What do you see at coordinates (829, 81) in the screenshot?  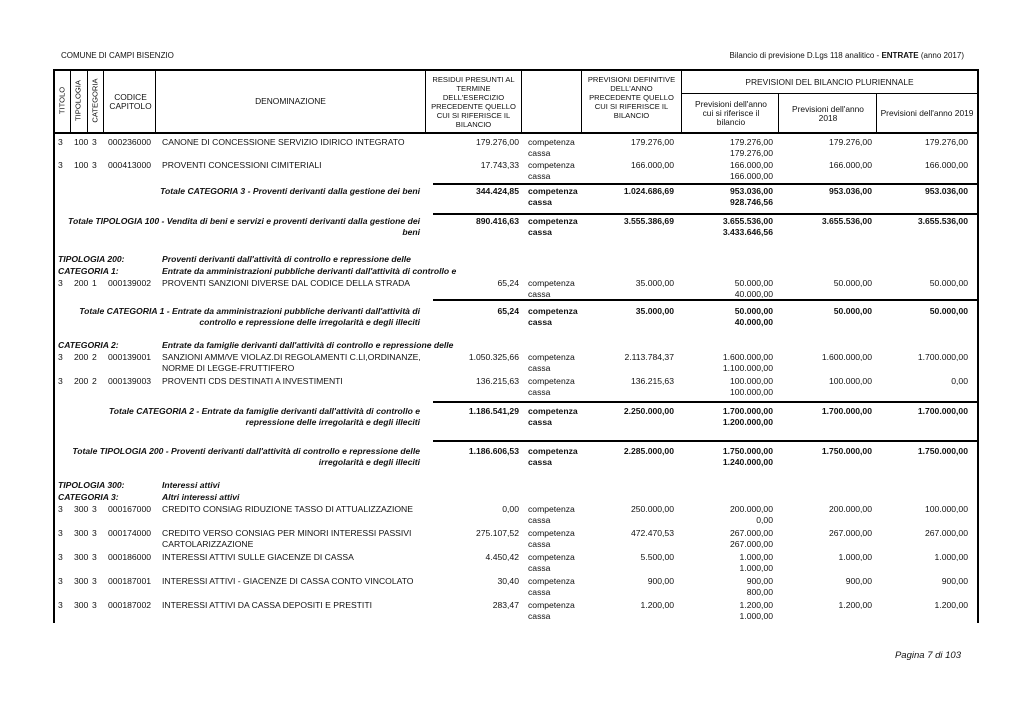 I see `header-pluriennale: PREVISIONI DEL BILANCIO PLURIENNALE` at bounding box center [829, 81].